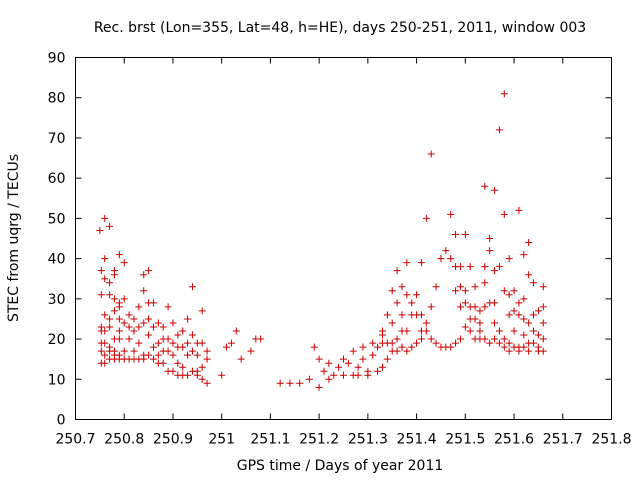  Describe the element at coordinates (57, 300) in the screenshot. I see `y-tick-label: 30` at that location.